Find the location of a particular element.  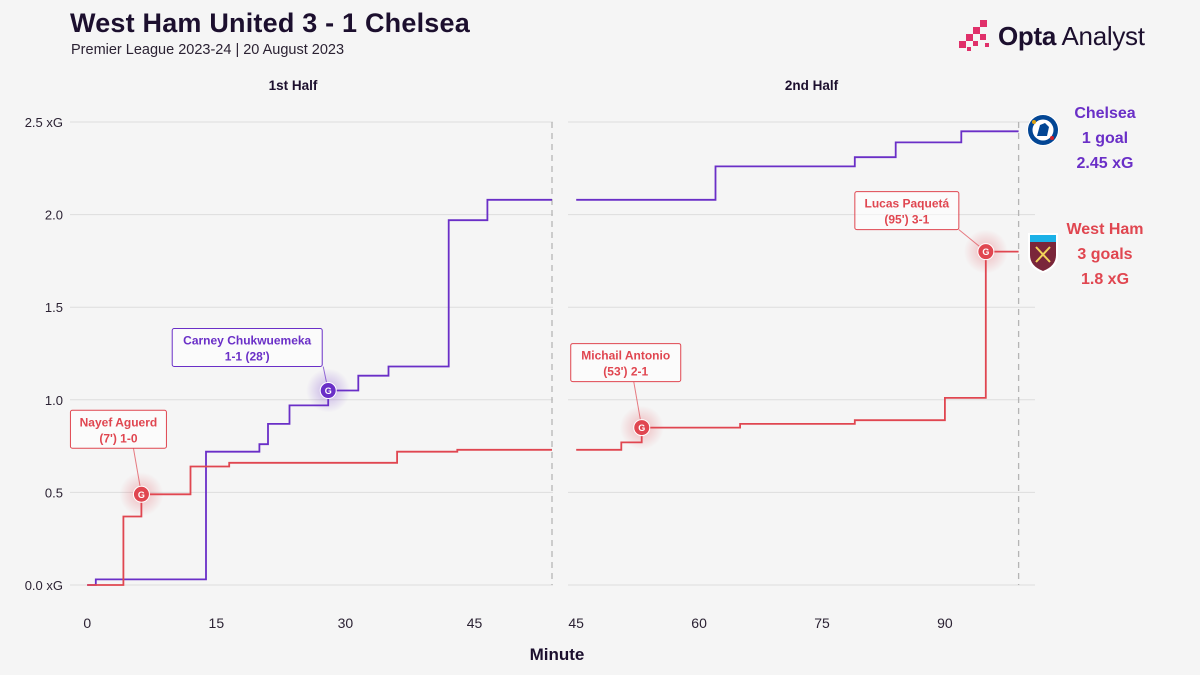

opta-analyst-logo: Opta Analyst is located at coordinates (1050, 36).